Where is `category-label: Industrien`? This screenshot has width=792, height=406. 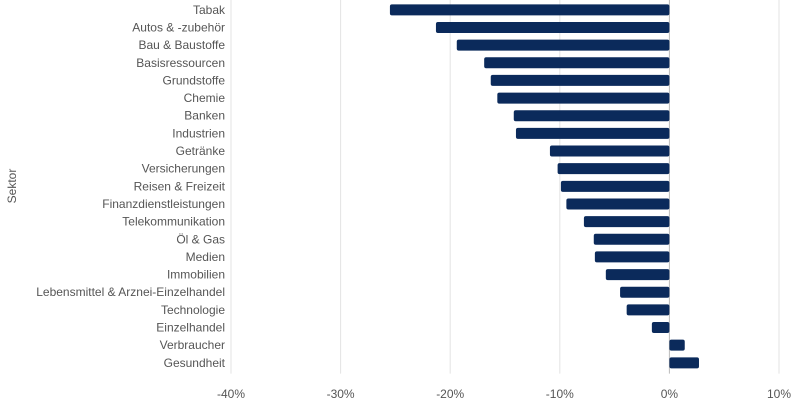 category-label: Industrien is located at coordinates (198, 133).